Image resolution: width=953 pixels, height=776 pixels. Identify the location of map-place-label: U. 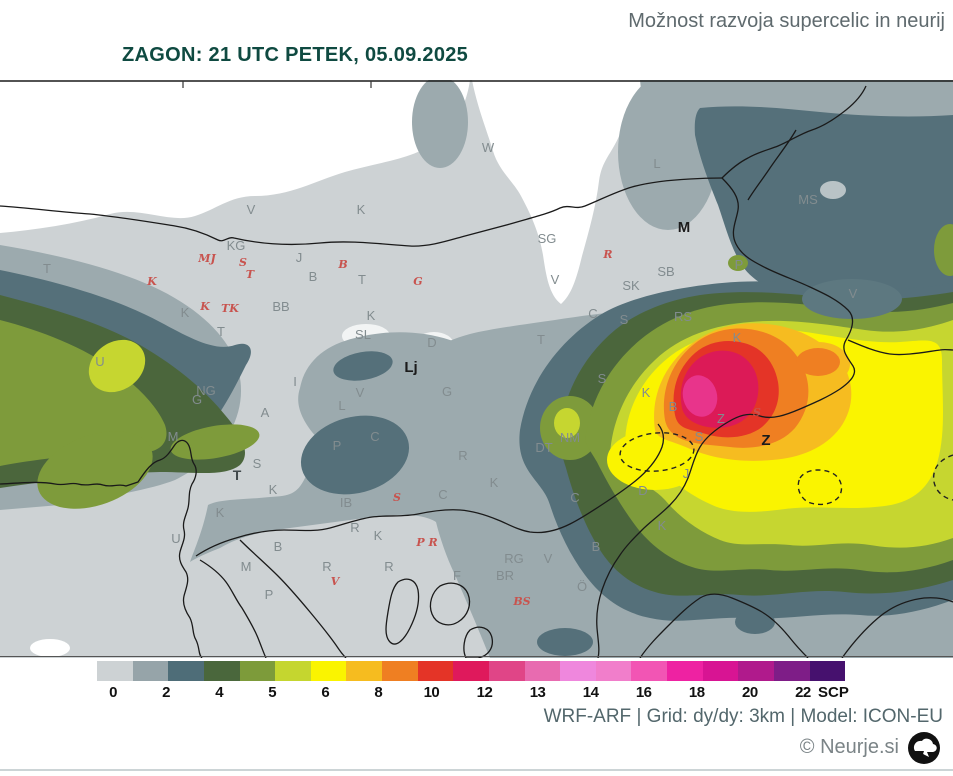
(175, 538).